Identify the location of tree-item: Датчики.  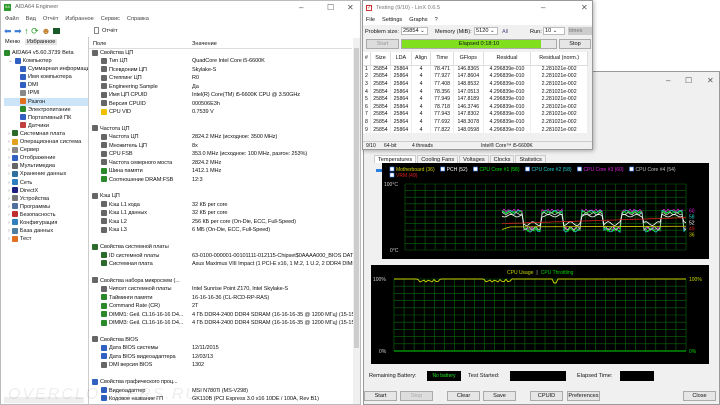
(46, 126).